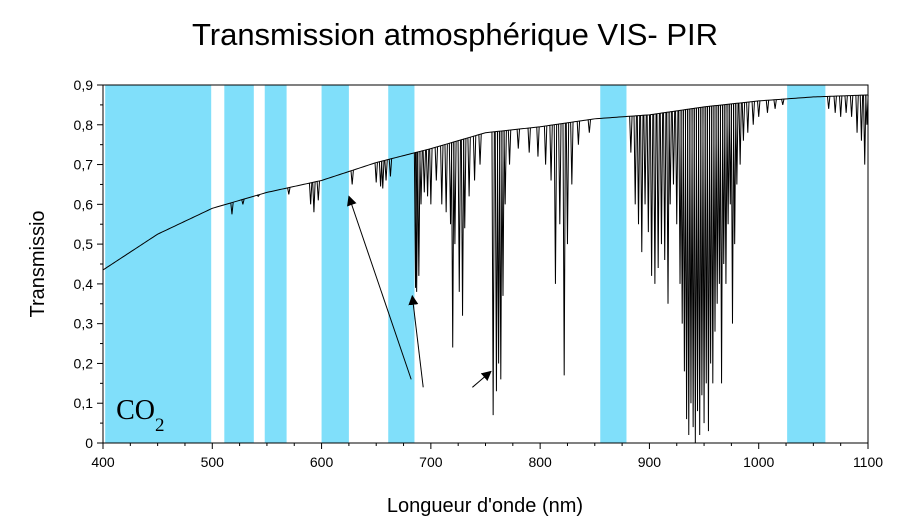 This screenshot has height=530, width=900. I want to click on y-tick-label: 0,7, so click(84, 165).